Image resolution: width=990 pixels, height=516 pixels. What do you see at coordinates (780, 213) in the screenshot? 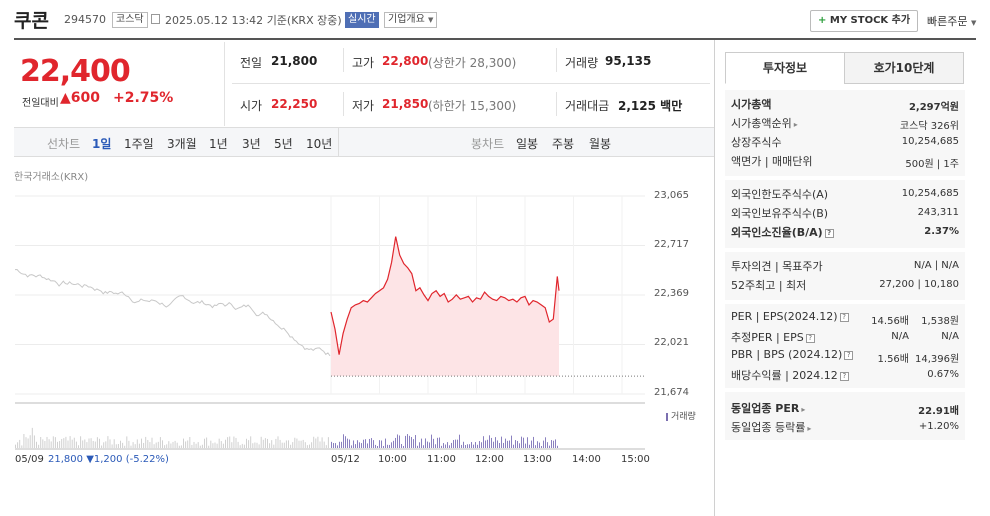
I see `foreign-holding-label: 외국인보유주식수(B)` at bounding box center [780, 213].